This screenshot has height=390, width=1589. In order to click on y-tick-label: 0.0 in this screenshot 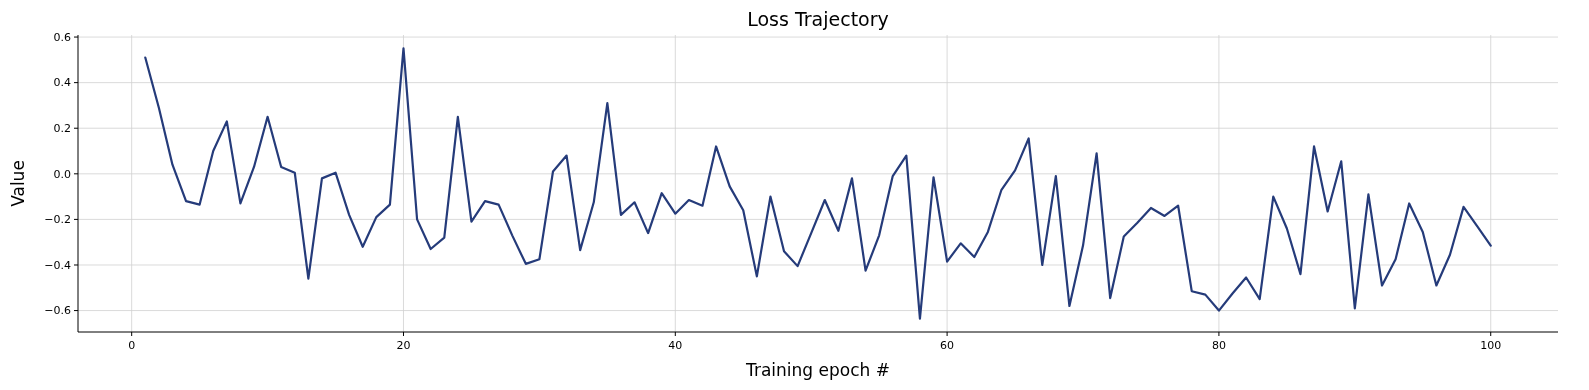, I will do `click(62, 174)`.